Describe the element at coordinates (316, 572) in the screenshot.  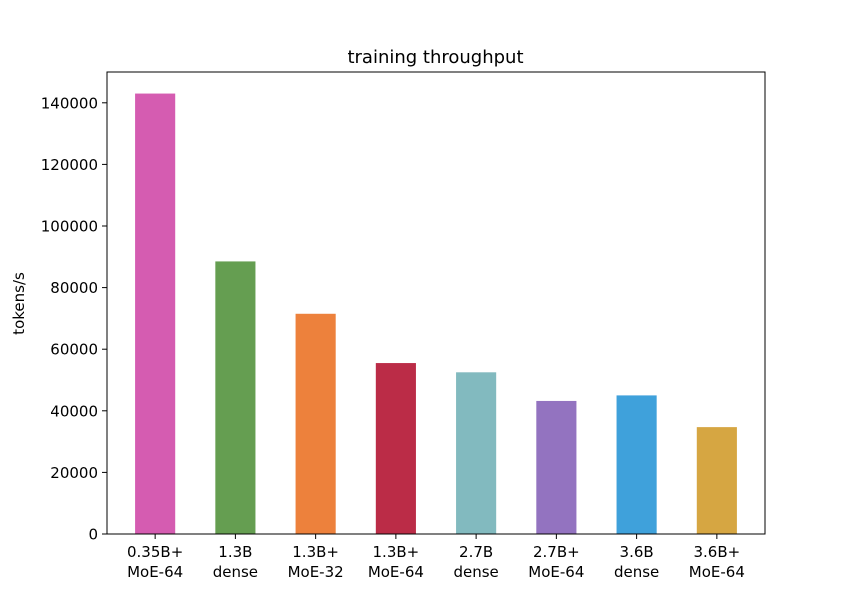
I see `x-tick-label: MoE-32` at that location.